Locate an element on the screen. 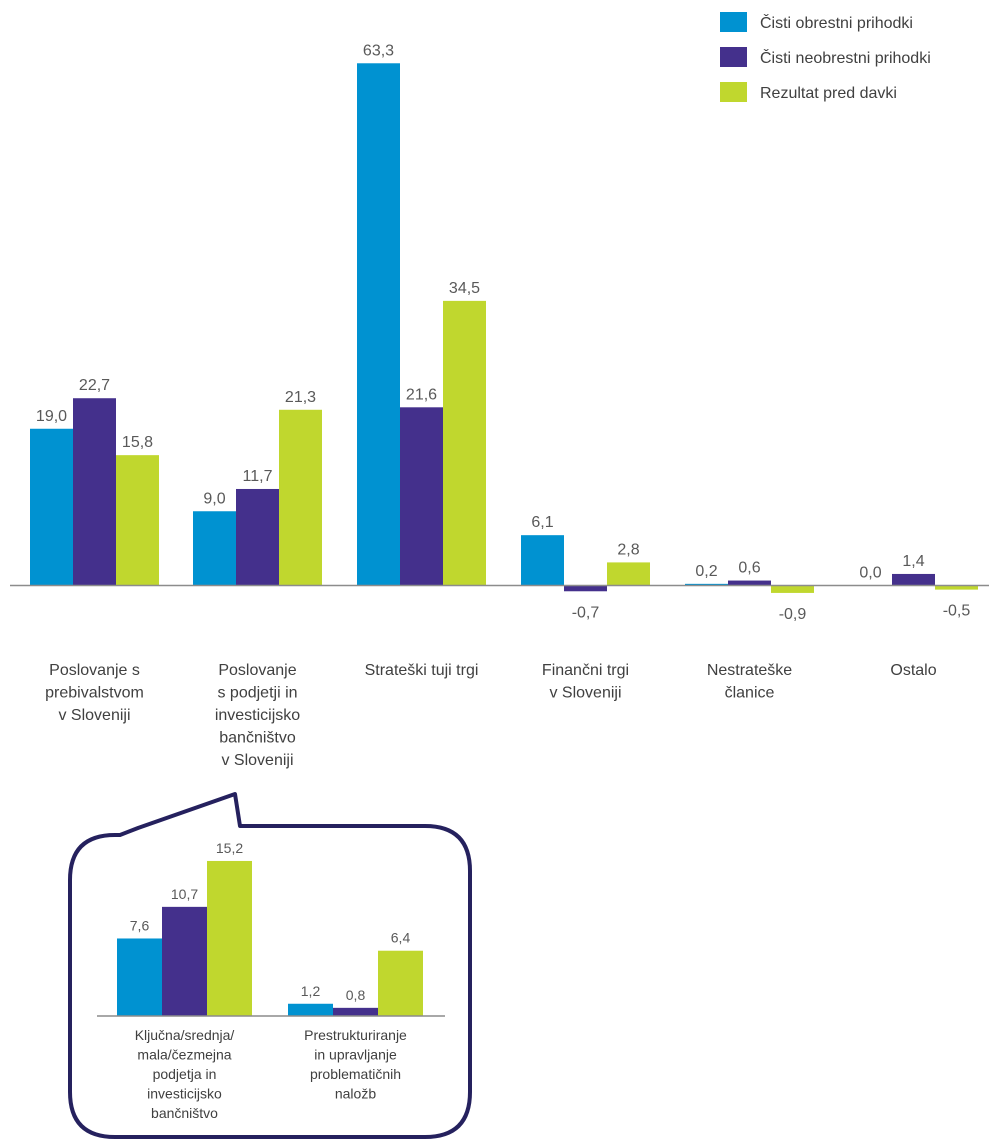 This screenshot has height=1139, width=989. sub-bar-s1-c2 is located at coordinates (310, 1009).